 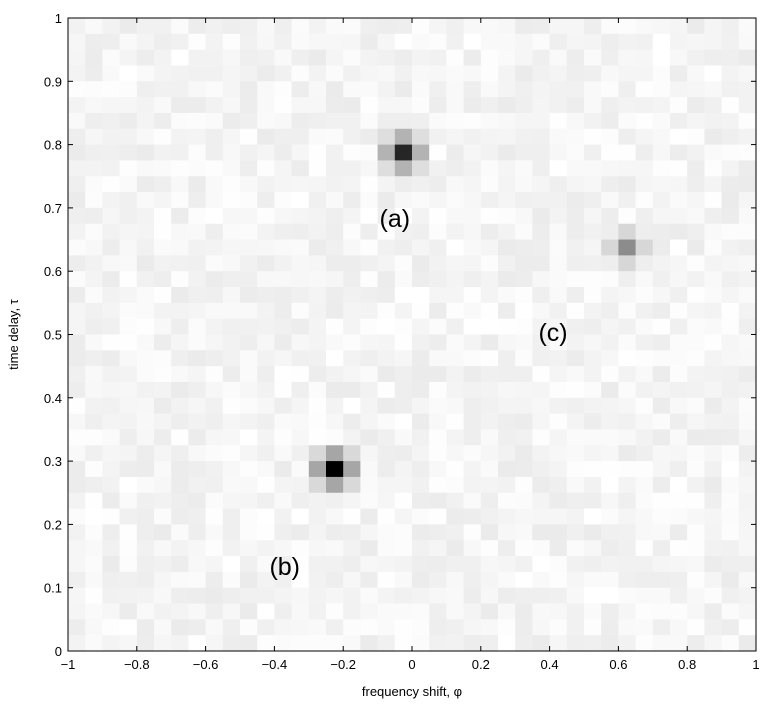 I want to click on x-tick-label: −0.4, so click(x=275, y=664).